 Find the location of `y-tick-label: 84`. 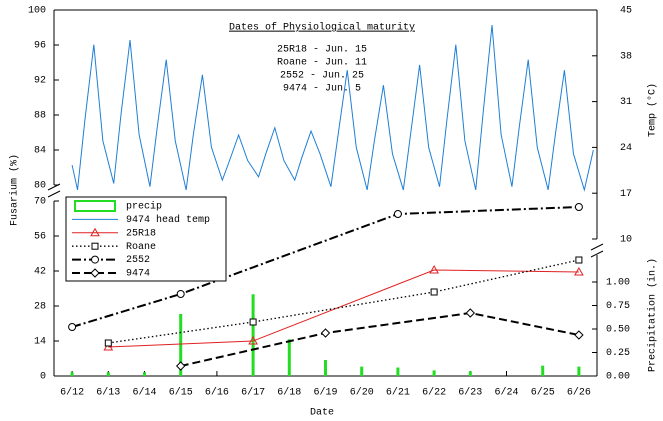

y-tick-label: 84 is located at coordinates (40, 151).